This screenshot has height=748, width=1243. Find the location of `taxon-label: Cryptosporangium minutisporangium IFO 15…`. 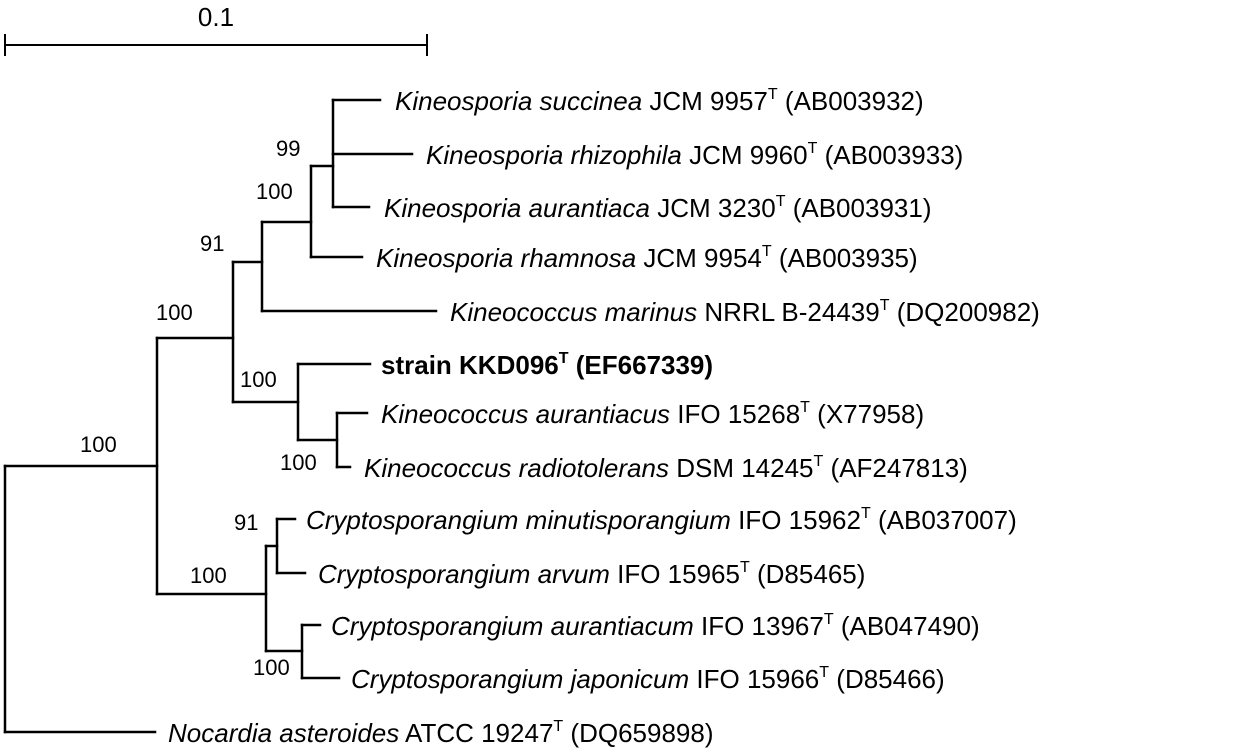

taxon-label: Cryptosporangium minutisporangium IFO 15… is located at coordinates (661, 520).